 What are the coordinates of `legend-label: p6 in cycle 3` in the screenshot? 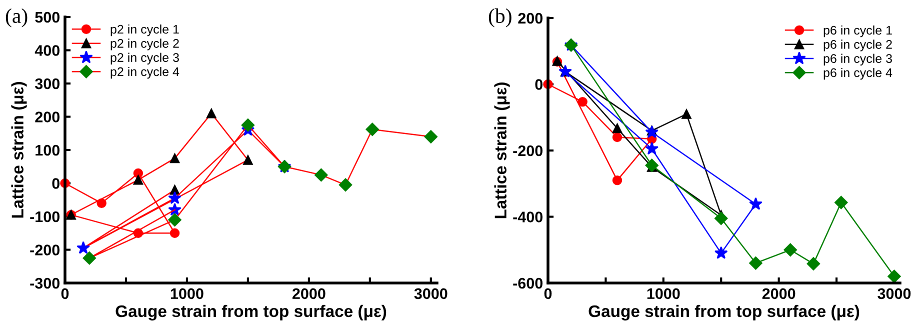 It's located at (858, 60).